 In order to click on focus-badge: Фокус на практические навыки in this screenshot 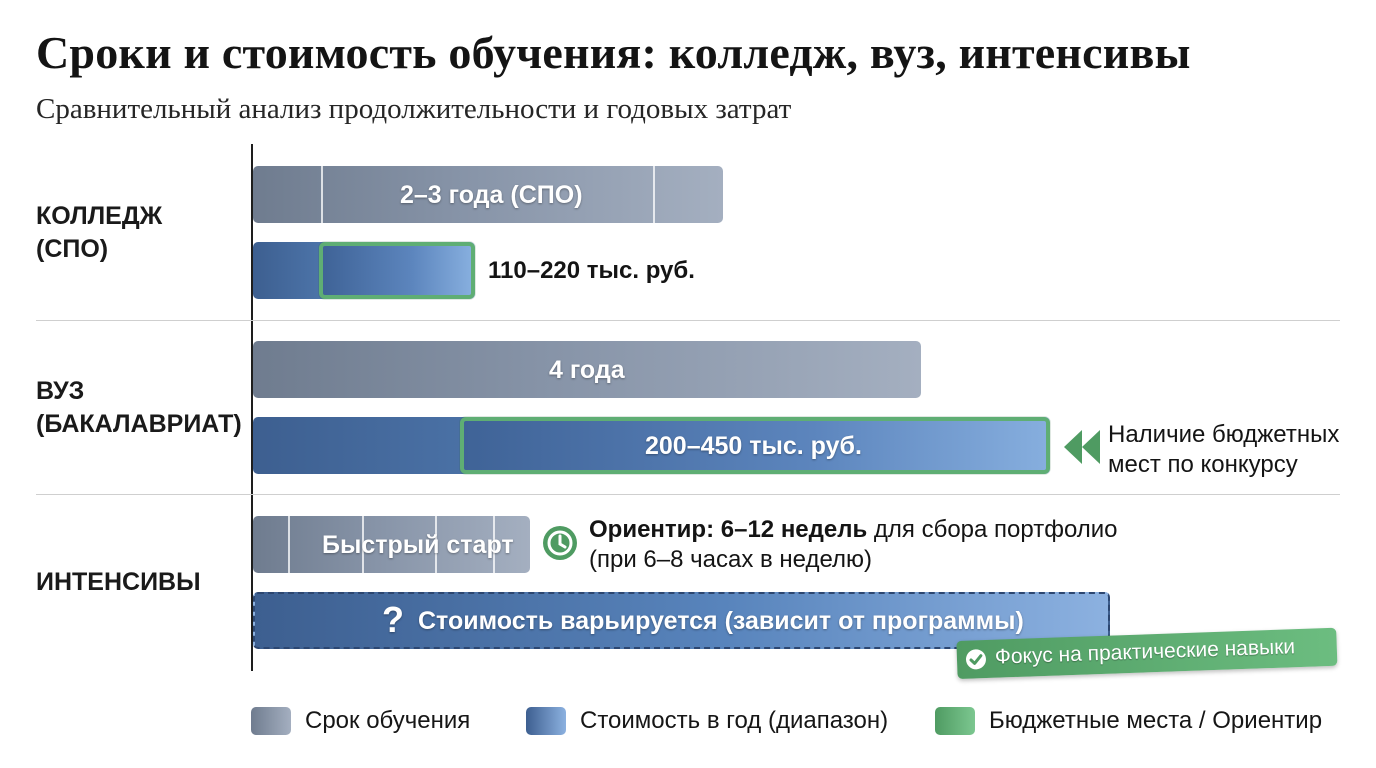, I will do `click(1147, 653)`.